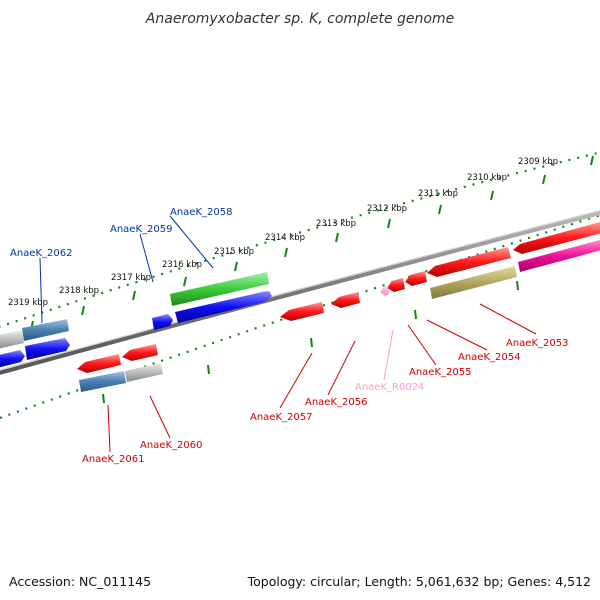 This screenshot has width=600, height=600. Describe the element at coordinates (79, 291) in the screenshot. I see `tick-label: 2318 kbp` at that location.